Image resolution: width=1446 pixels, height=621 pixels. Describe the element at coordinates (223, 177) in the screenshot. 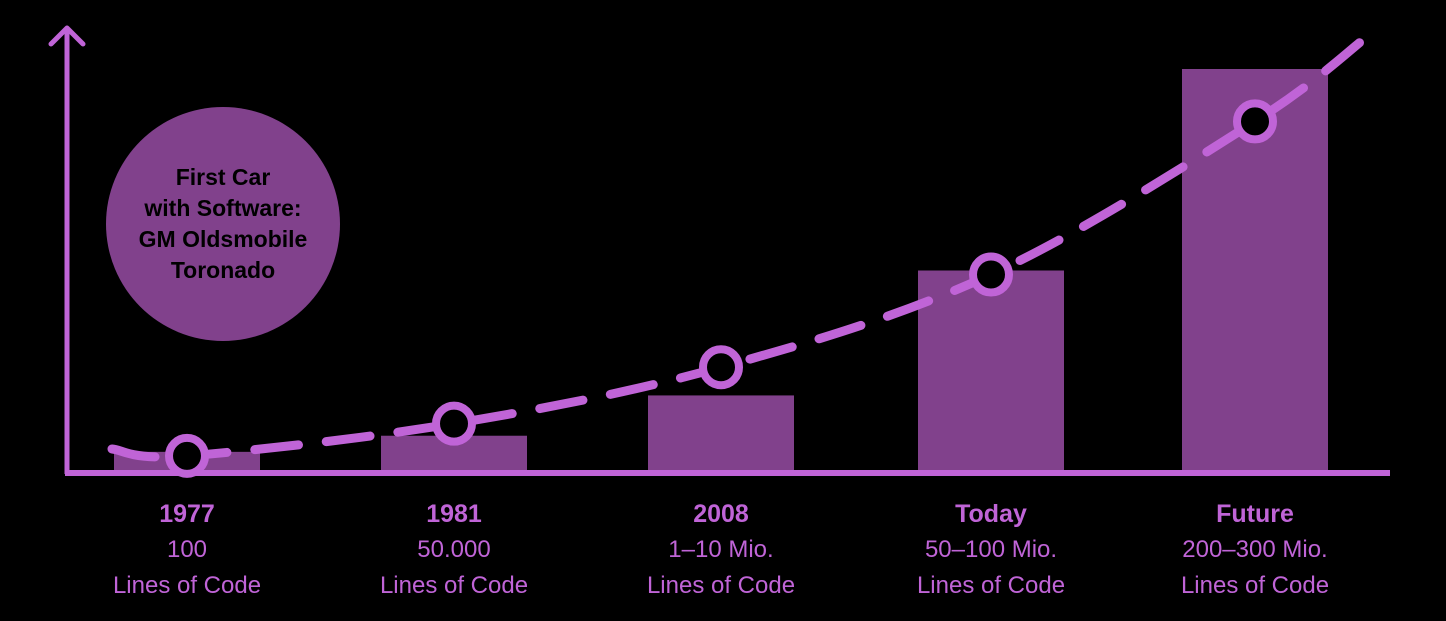

I see `callout-line: First Car` at that location.